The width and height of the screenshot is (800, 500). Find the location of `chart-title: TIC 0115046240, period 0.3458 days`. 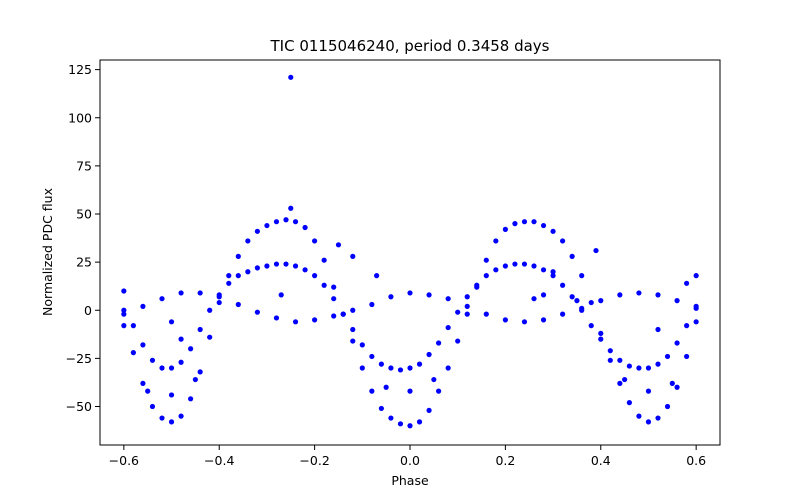

chart-title: TIC 0115046240, period 0.3458 days is located at coordinates (409, 46).